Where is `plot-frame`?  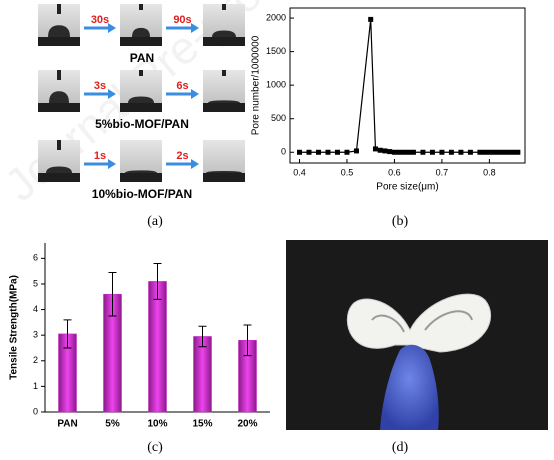
plot-frame is located at coordinates (407, 85).